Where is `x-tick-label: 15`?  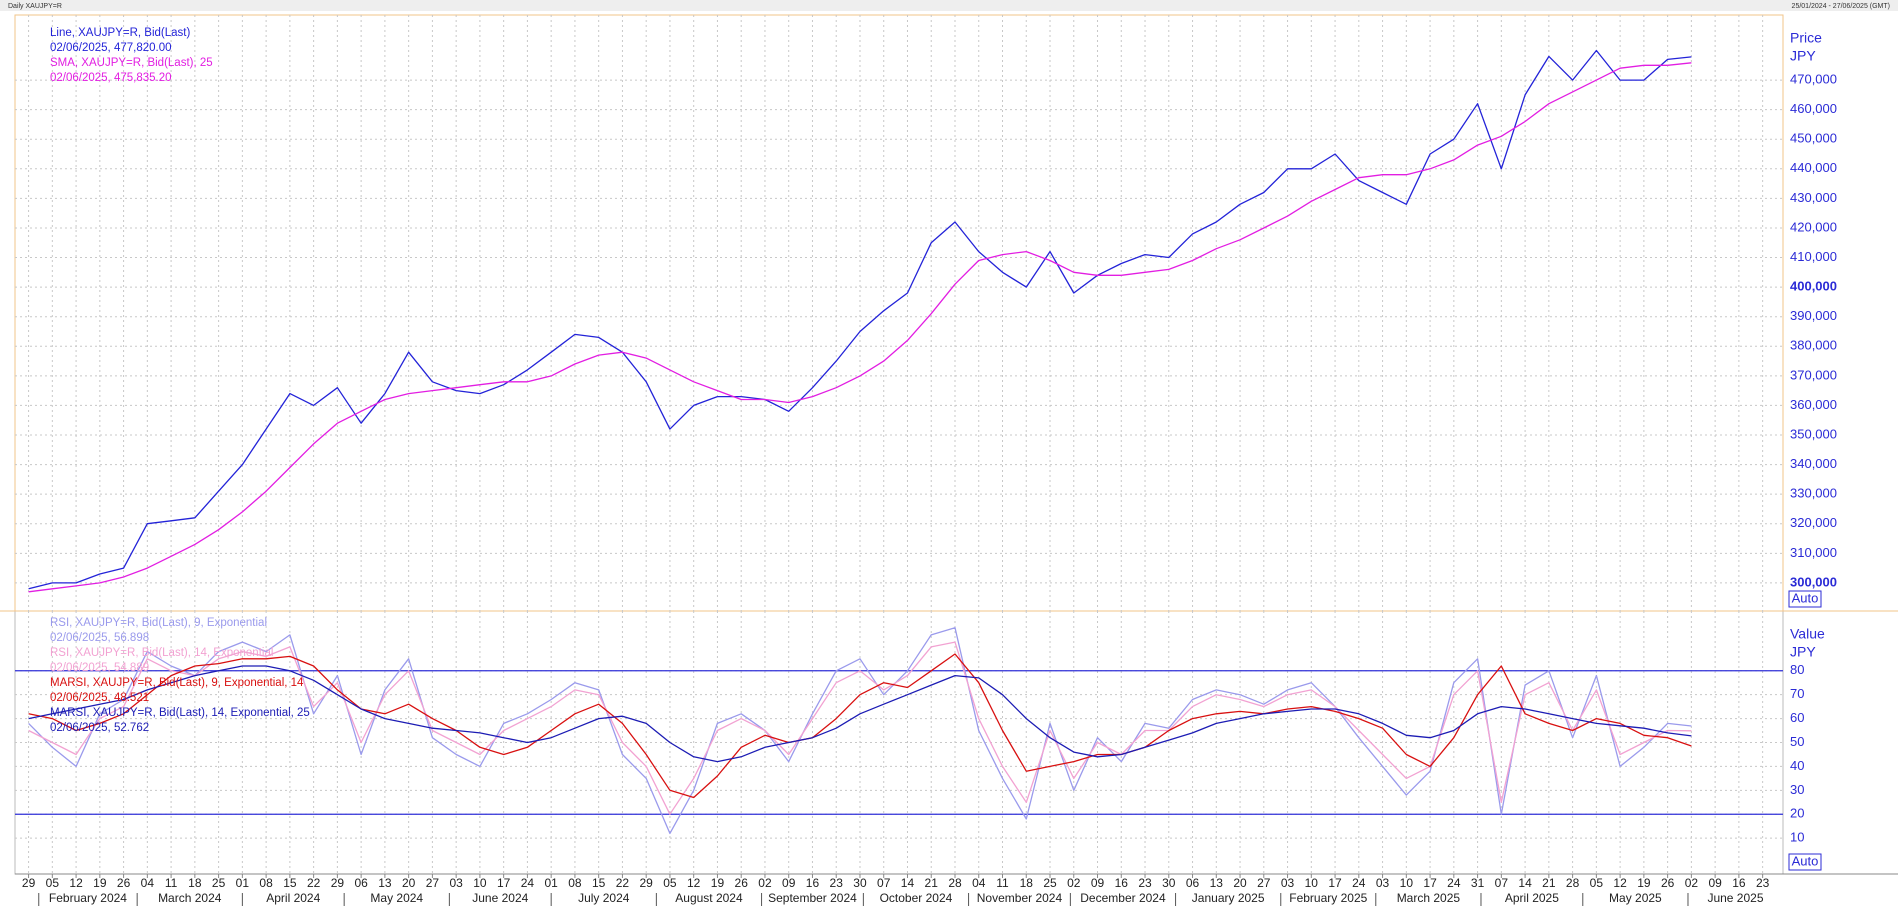
x-tick-label: 15 is located at coordinates (290, 883).